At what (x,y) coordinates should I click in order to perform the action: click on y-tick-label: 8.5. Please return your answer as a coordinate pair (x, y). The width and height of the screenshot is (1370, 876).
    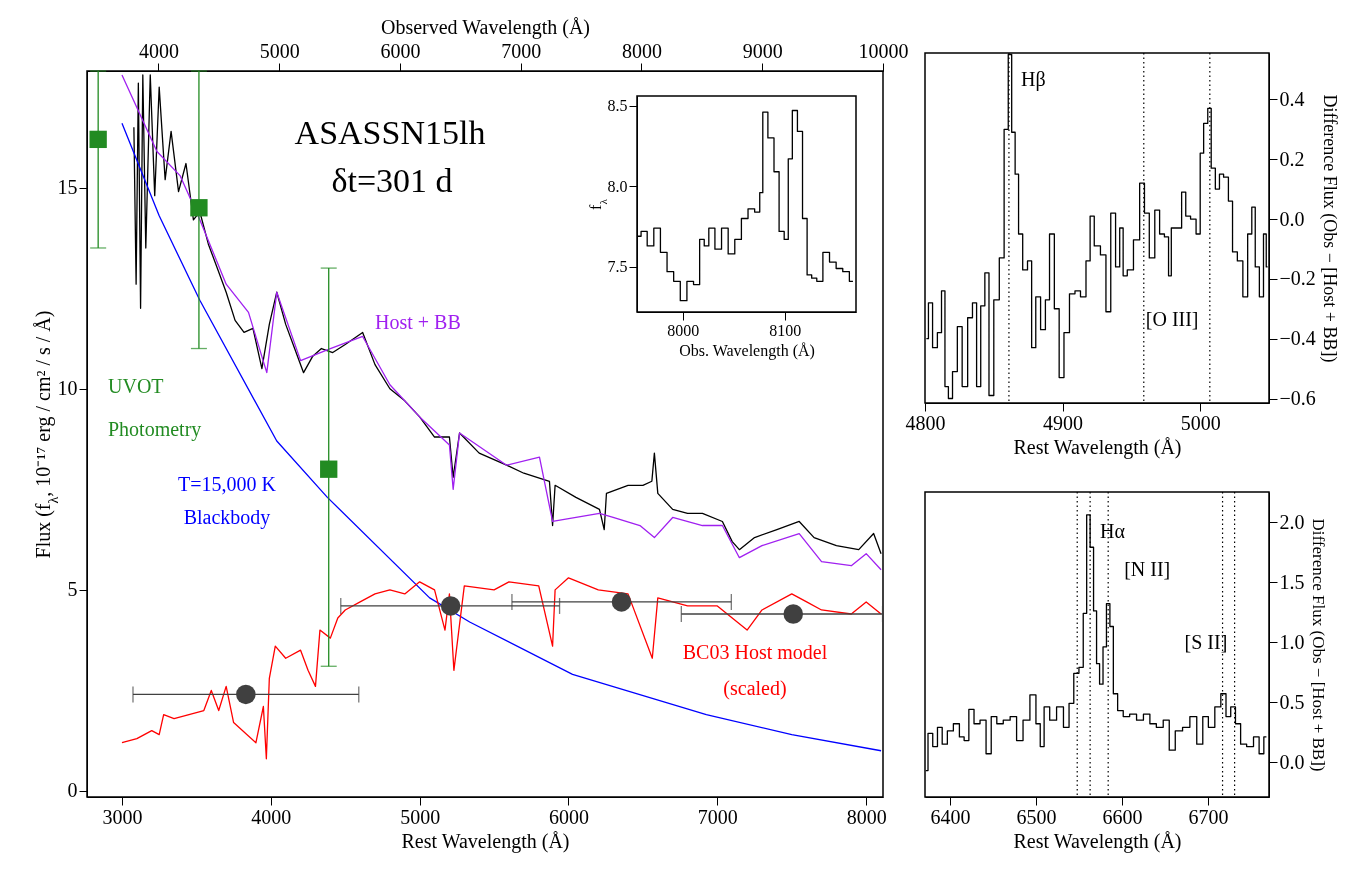
    Looking at the image, I should click on (617, 106).